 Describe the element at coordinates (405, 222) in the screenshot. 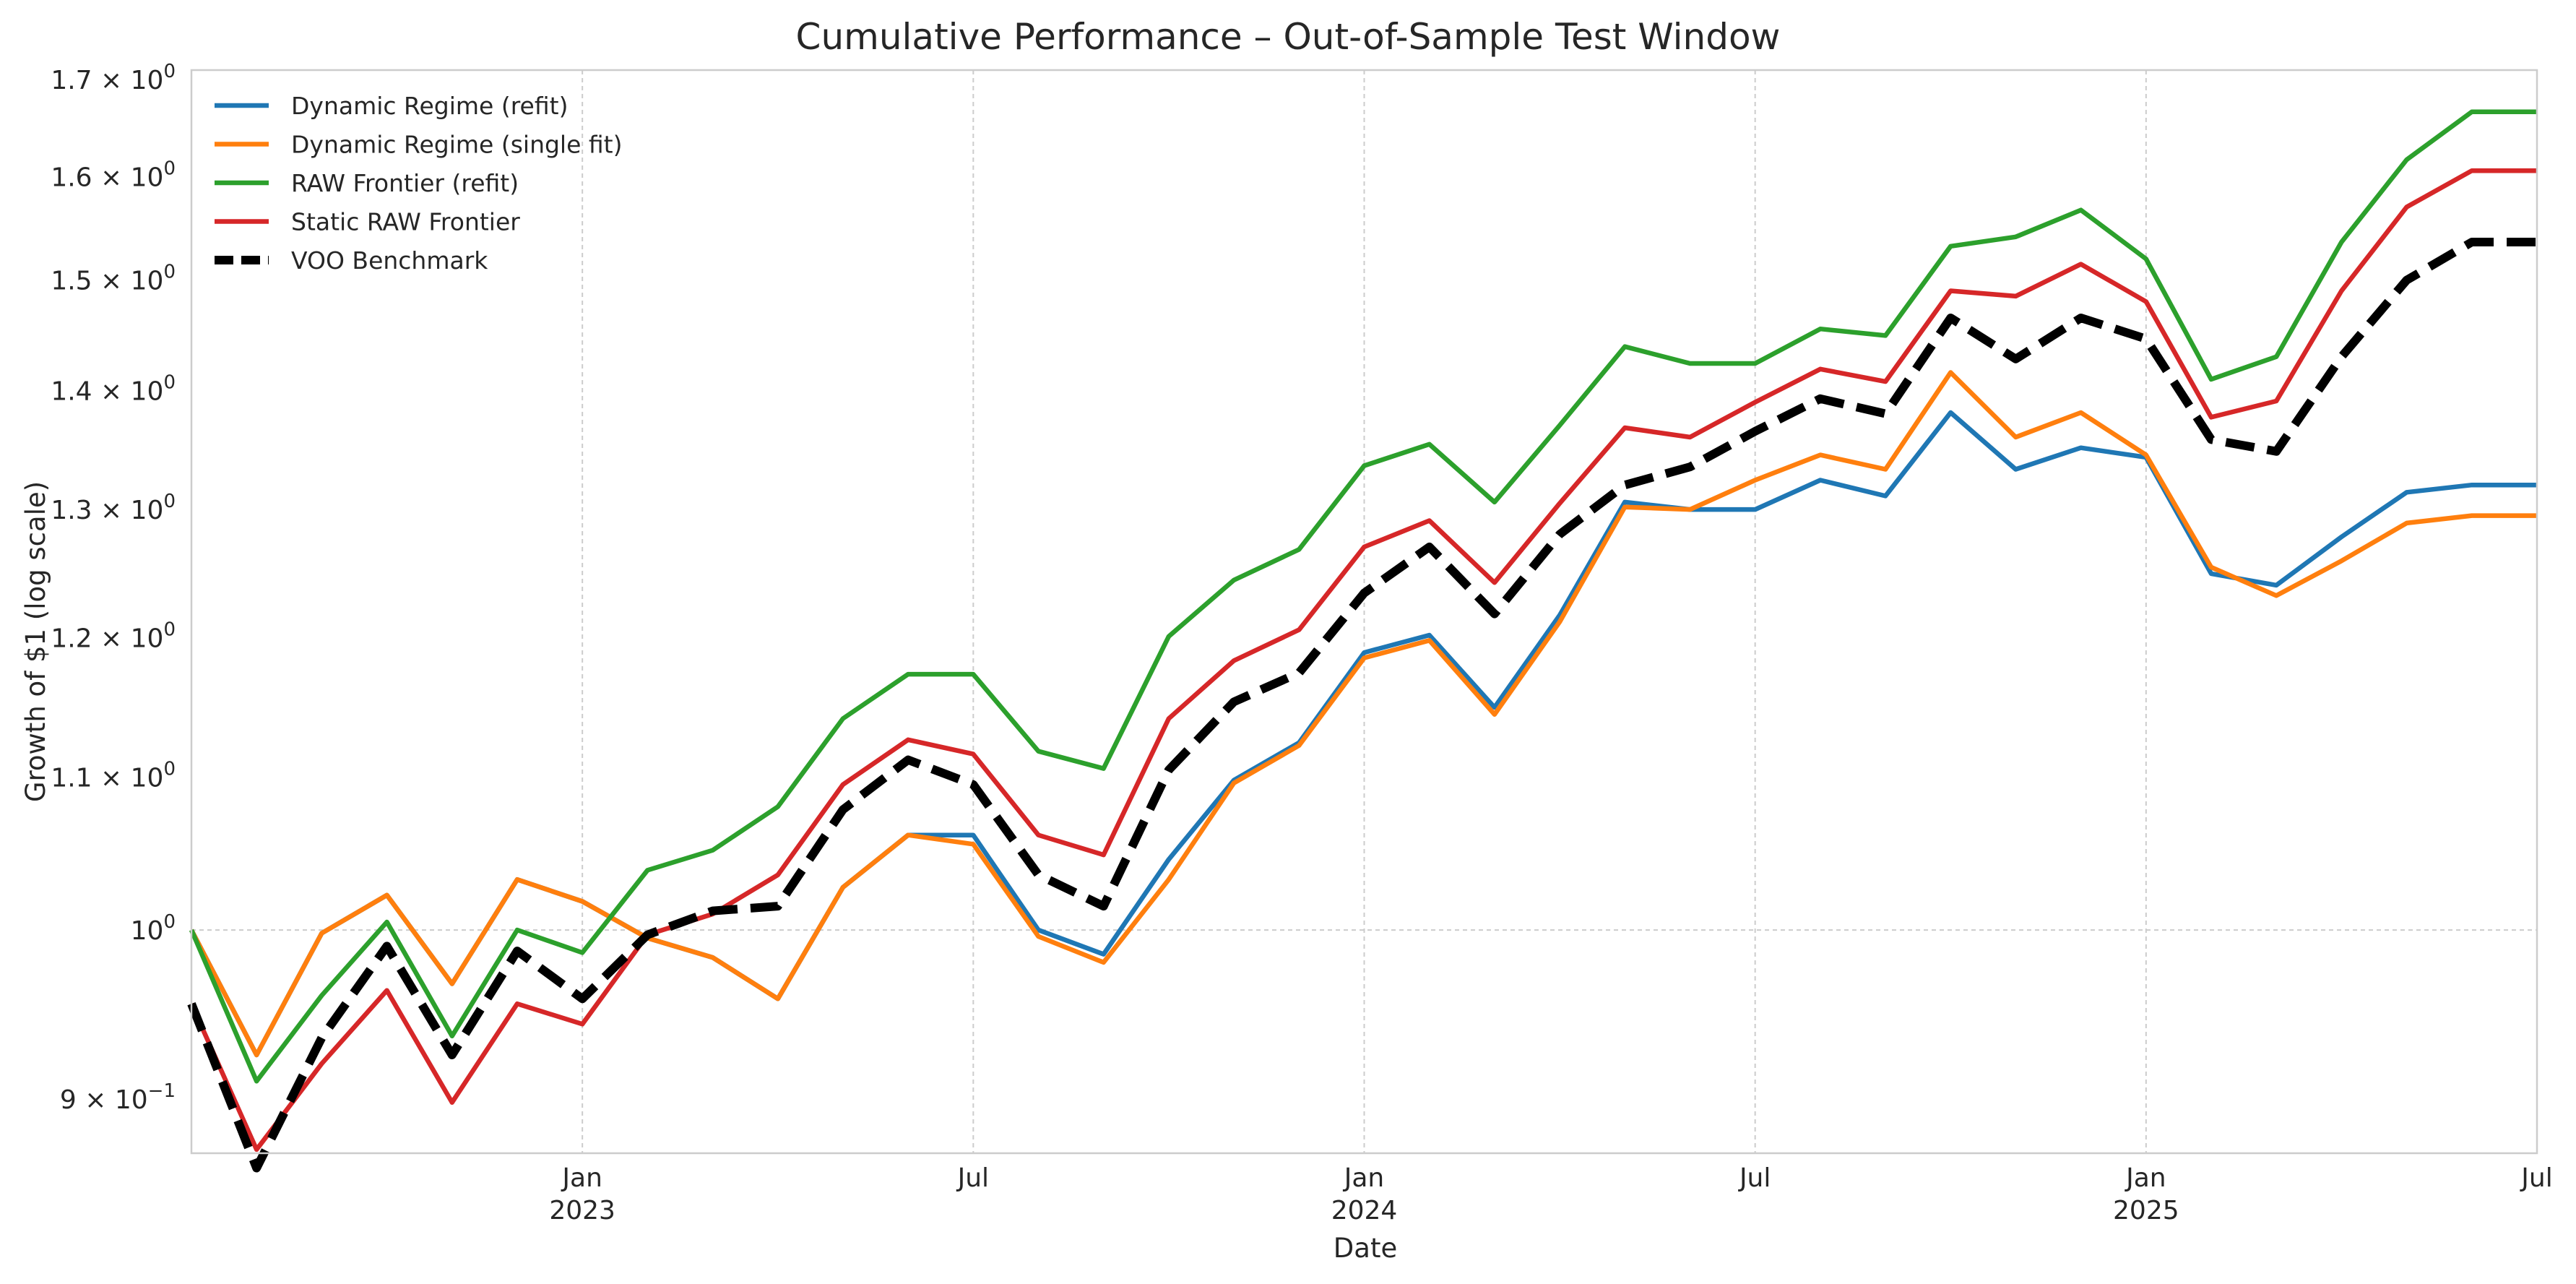

I see `legend-label: Static RAW Frontier` at that location.